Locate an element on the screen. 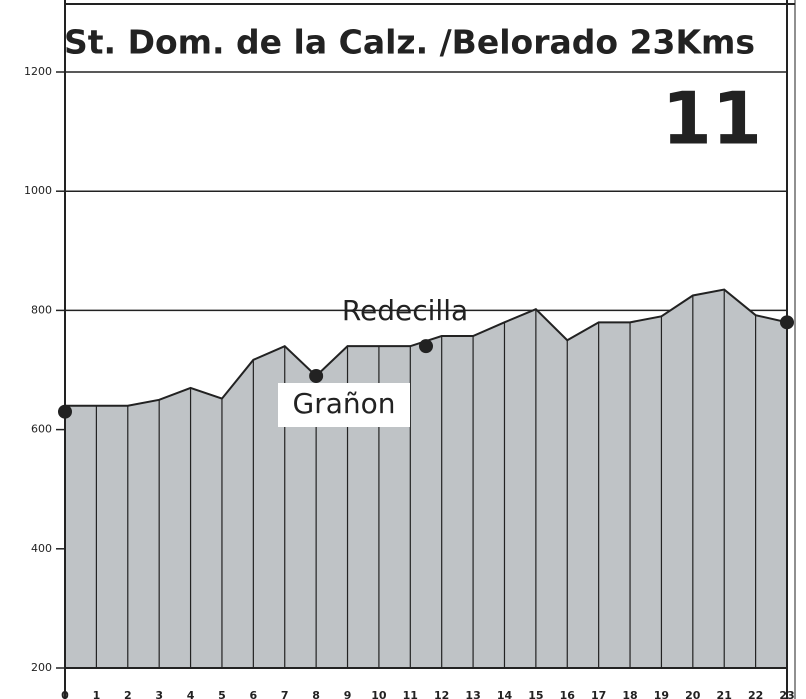  x-tick-label: 3 is located at coordinates (159, 694).